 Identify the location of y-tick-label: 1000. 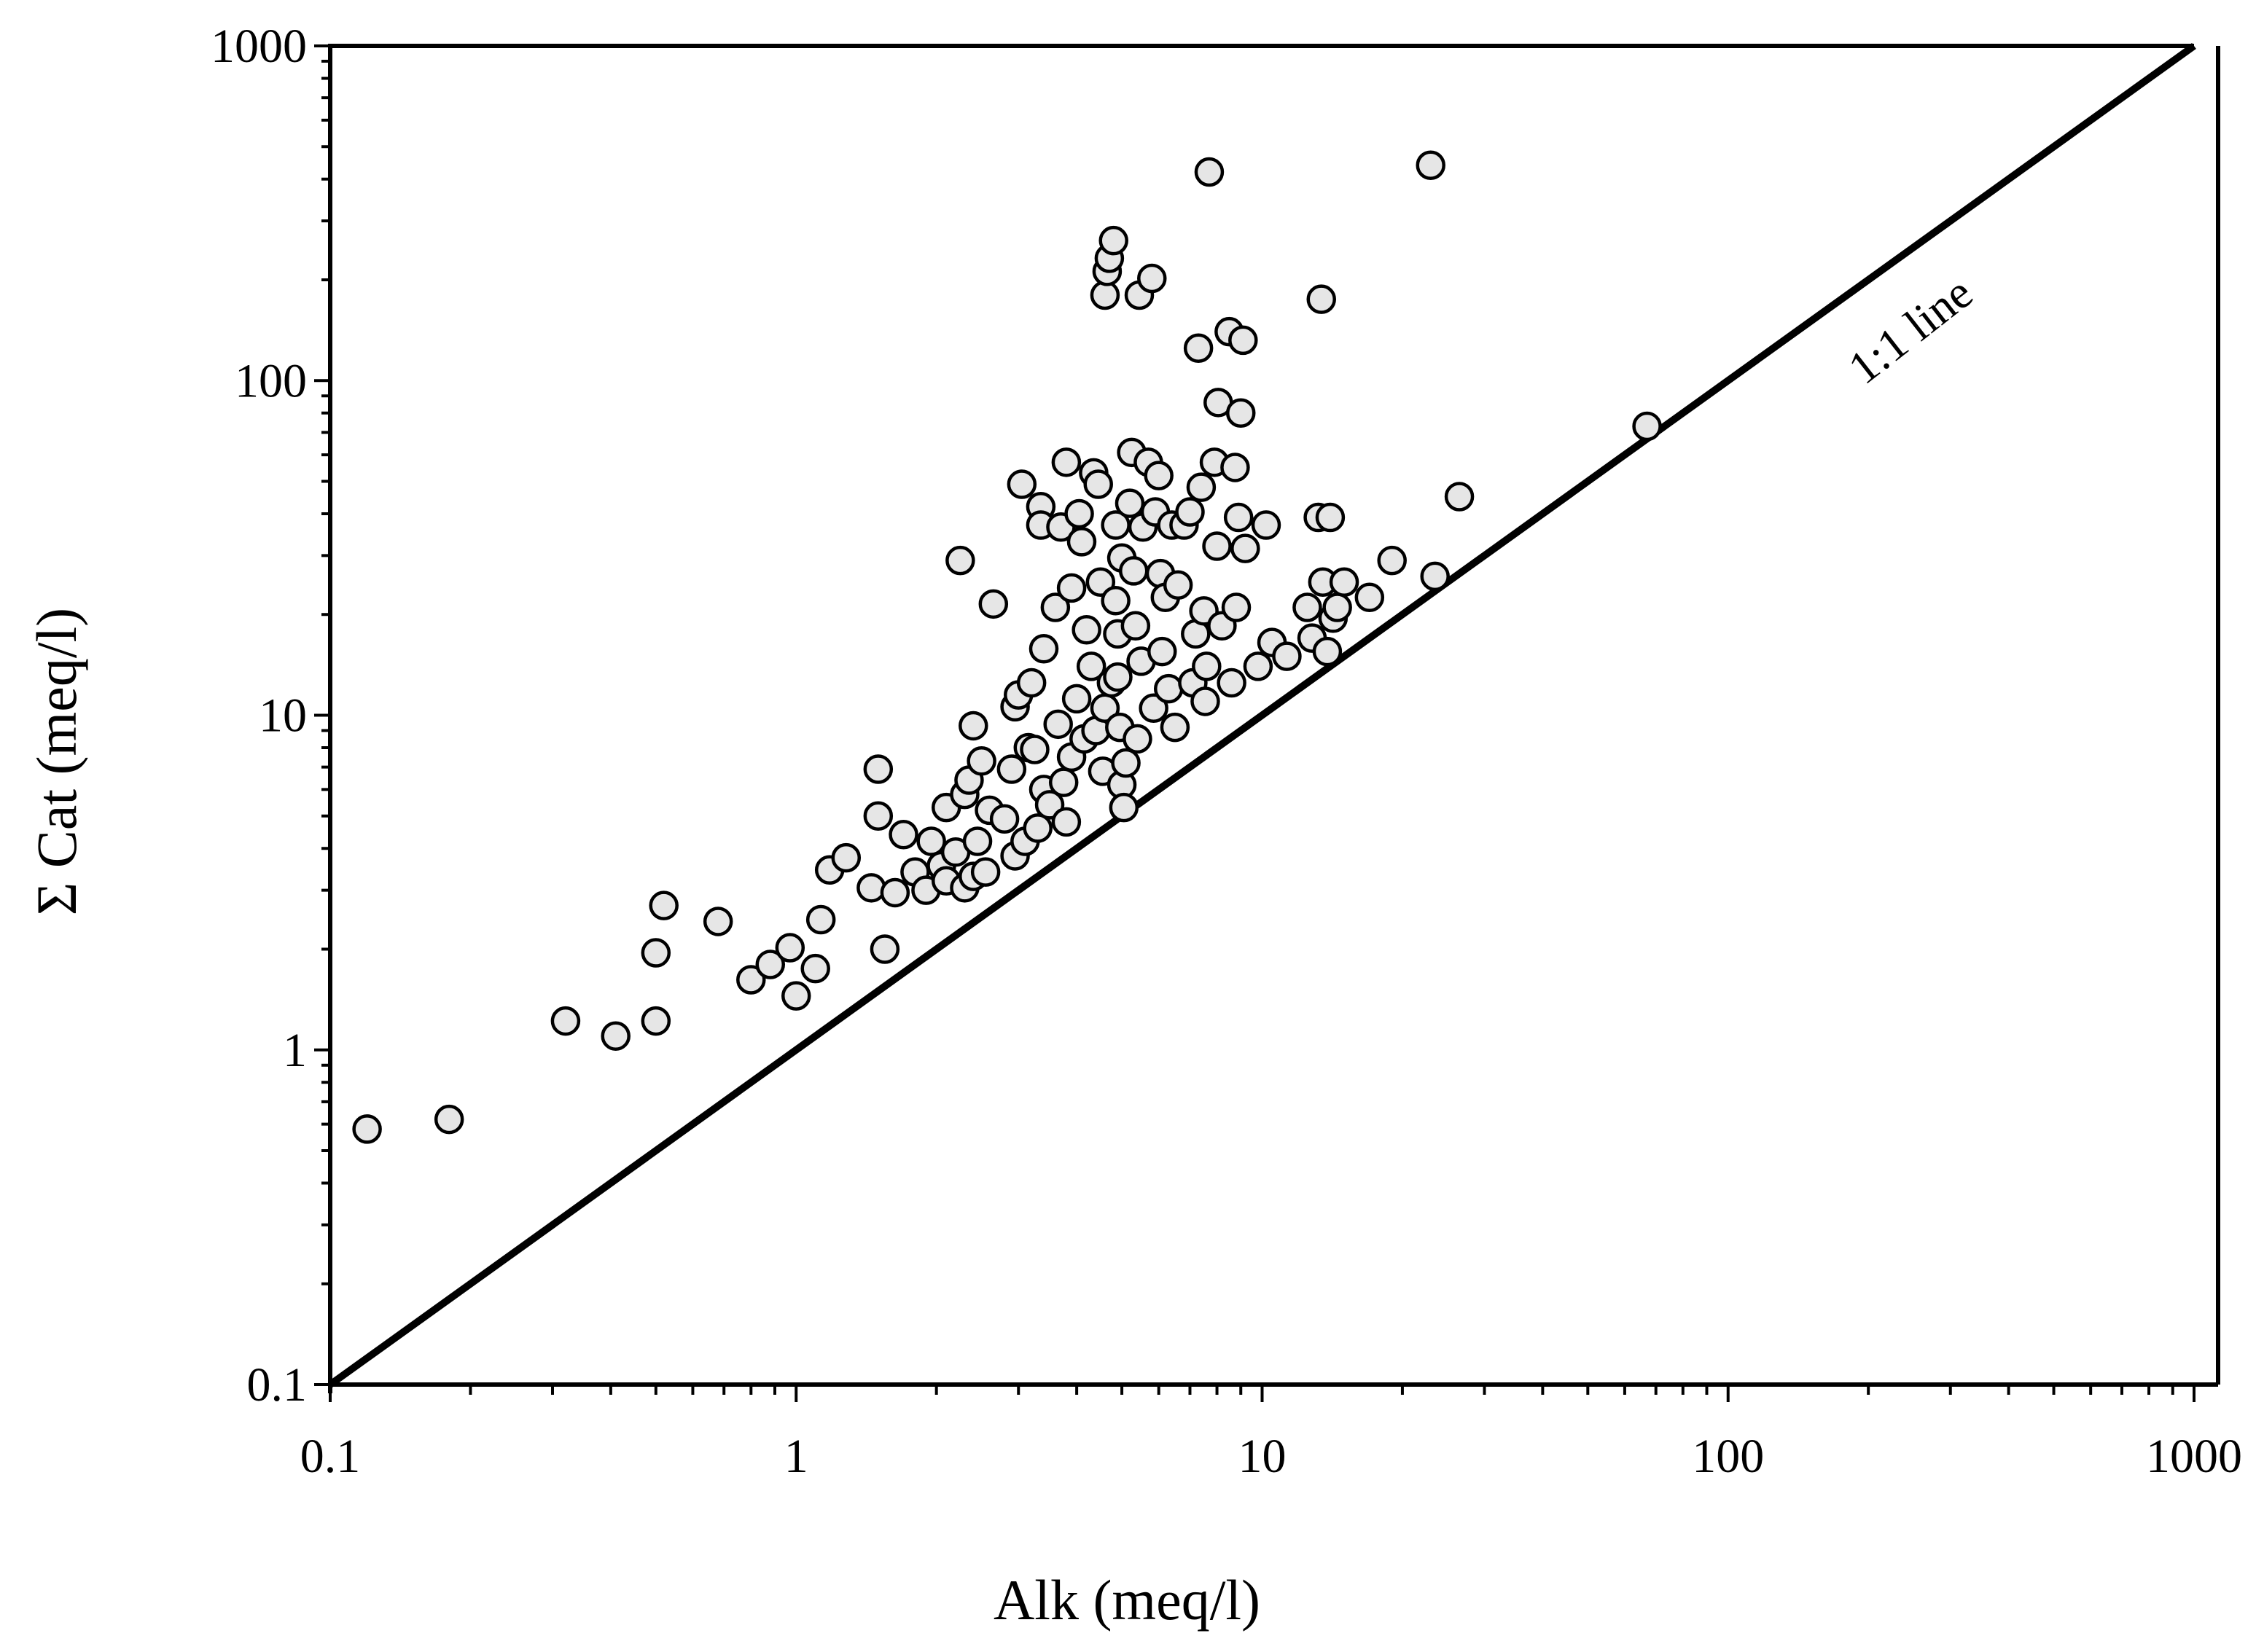
(259, 47).